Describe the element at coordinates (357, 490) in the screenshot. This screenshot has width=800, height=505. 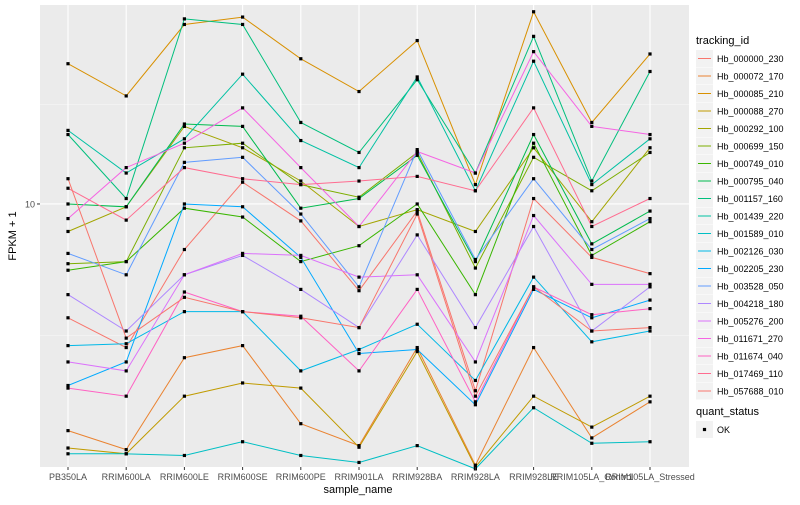
I see `x-axis-title: sample_name` at that location.